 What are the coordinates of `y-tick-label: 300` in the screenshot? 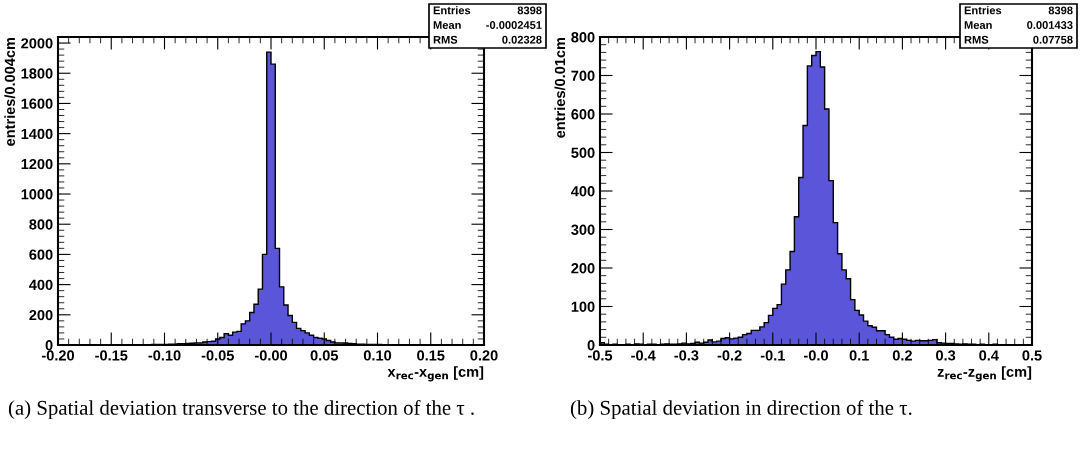 It's located at (583, 229).